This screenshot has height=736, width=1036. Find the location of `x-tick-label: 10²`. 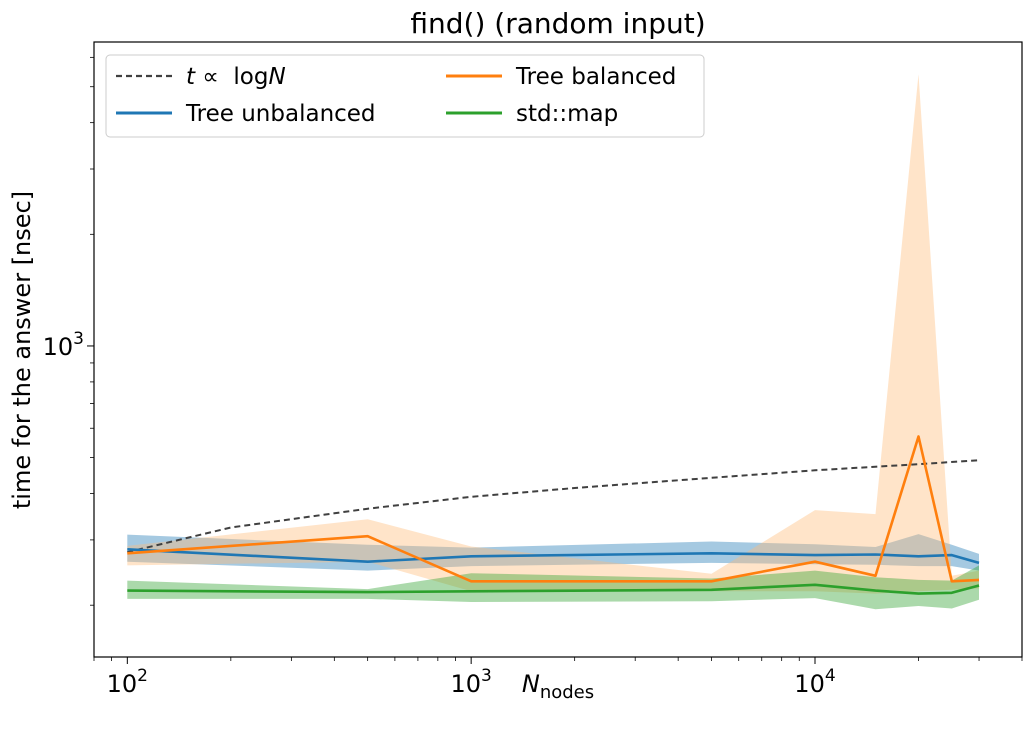

x-tick-label: 10² is located at coordinates (127, 682).